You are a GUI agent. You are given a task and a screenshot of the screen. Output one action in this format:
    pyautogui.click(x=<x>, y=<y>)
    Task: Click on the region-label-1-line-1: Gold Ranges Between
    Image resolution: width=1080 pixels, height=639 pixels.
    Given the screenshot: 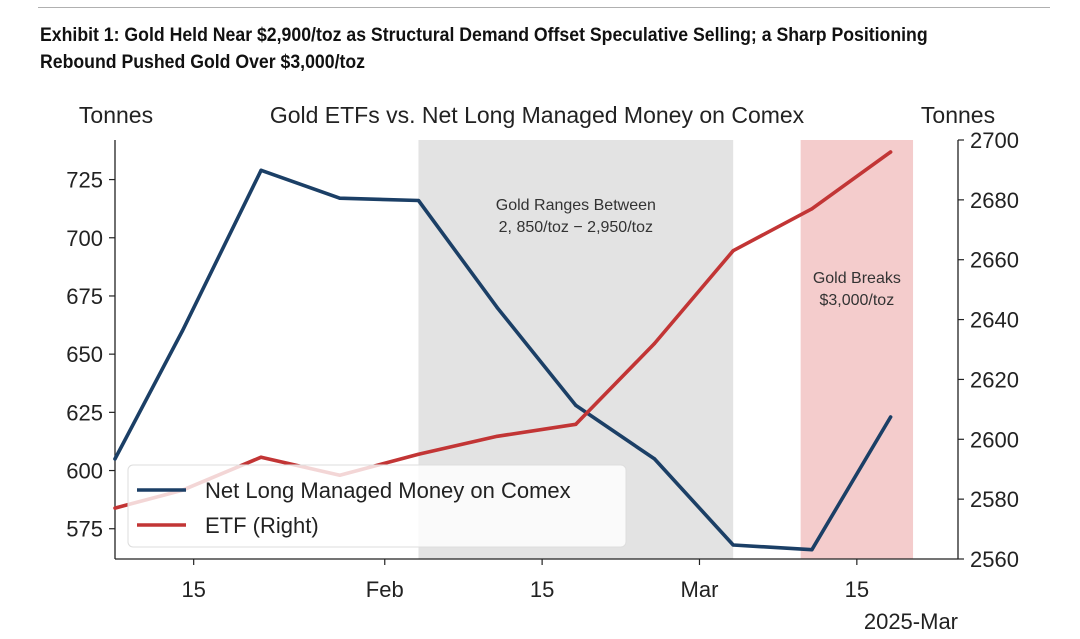 What is the action you would take?
    pyautogui.click(x=576, y=205)
    